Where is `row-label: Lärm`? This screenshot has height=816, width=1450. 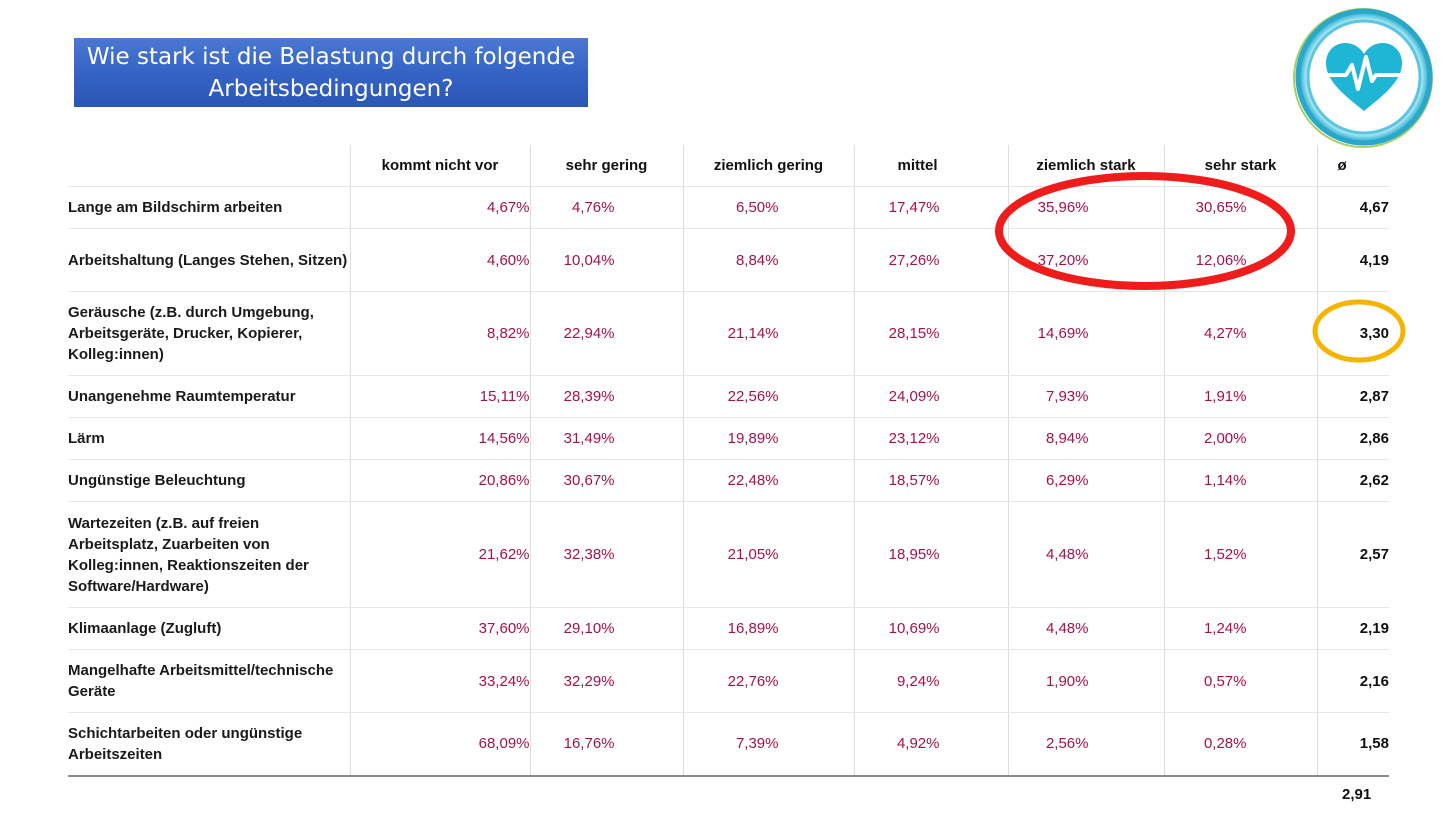 row-label: Lärm is located at coordinates (209, 438).